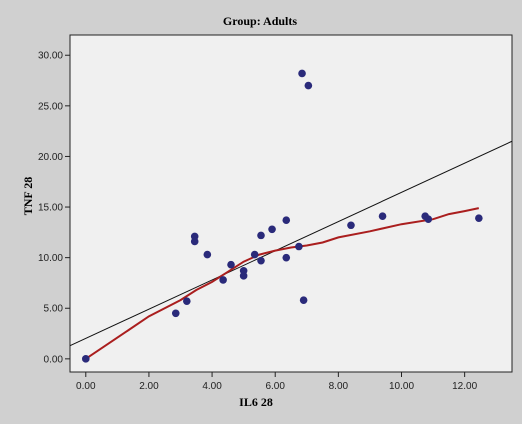 This screenshot has width=522, height=424. What do you see at coordinates (50, 56) in the screenshot?
I see `y-tick-label: 30.00` at bounding box center [50, 56].